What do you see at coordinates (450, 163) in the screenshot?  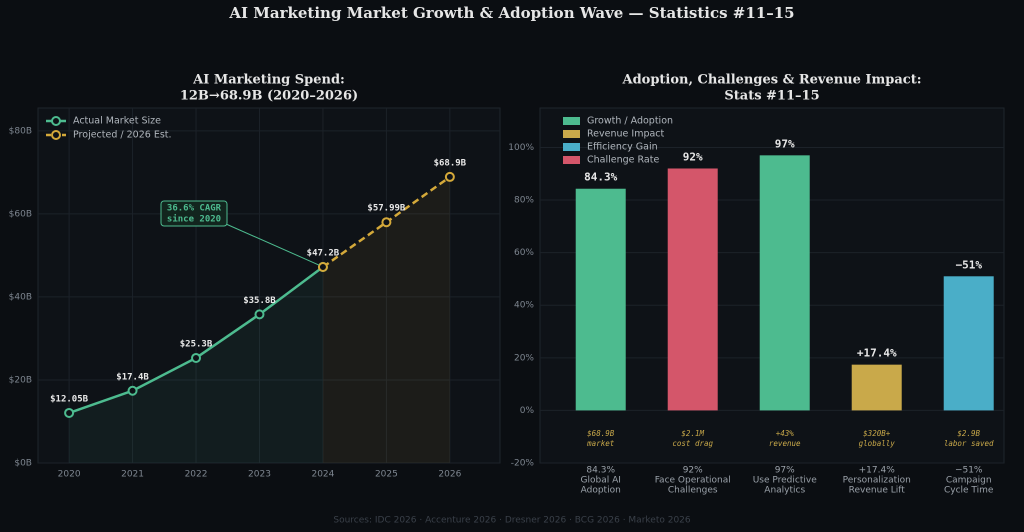 I see `data-label: $68.9B` at bounding box center [450, 163].